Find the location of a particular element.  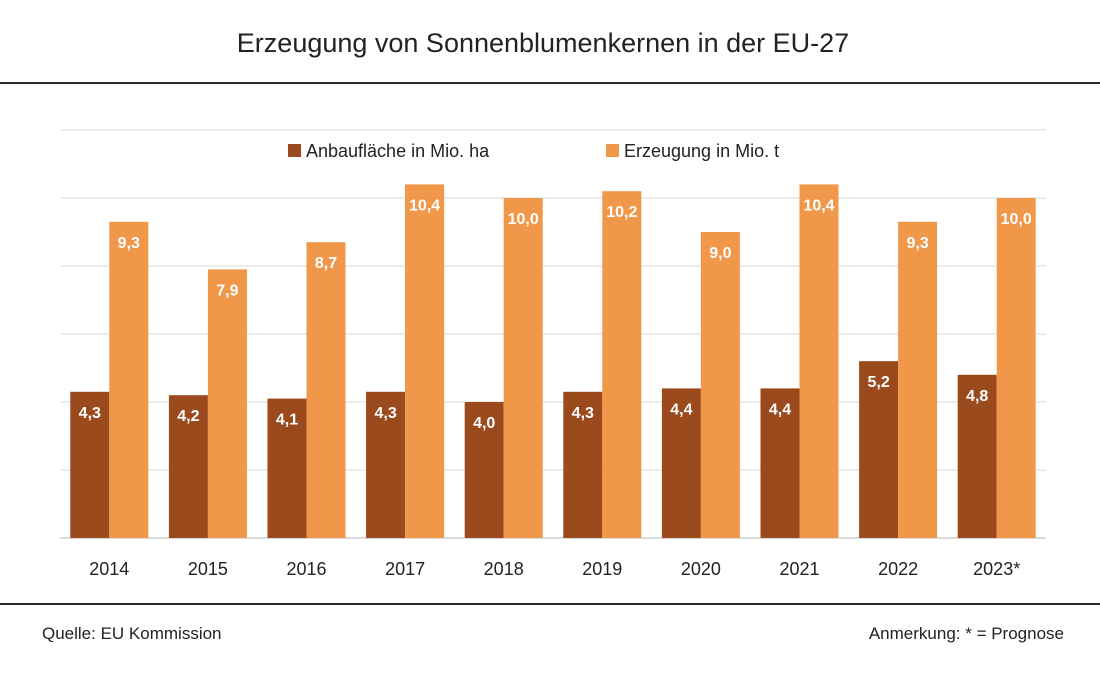

x-tick-label: 2021 is located at coordinates (799, 569).